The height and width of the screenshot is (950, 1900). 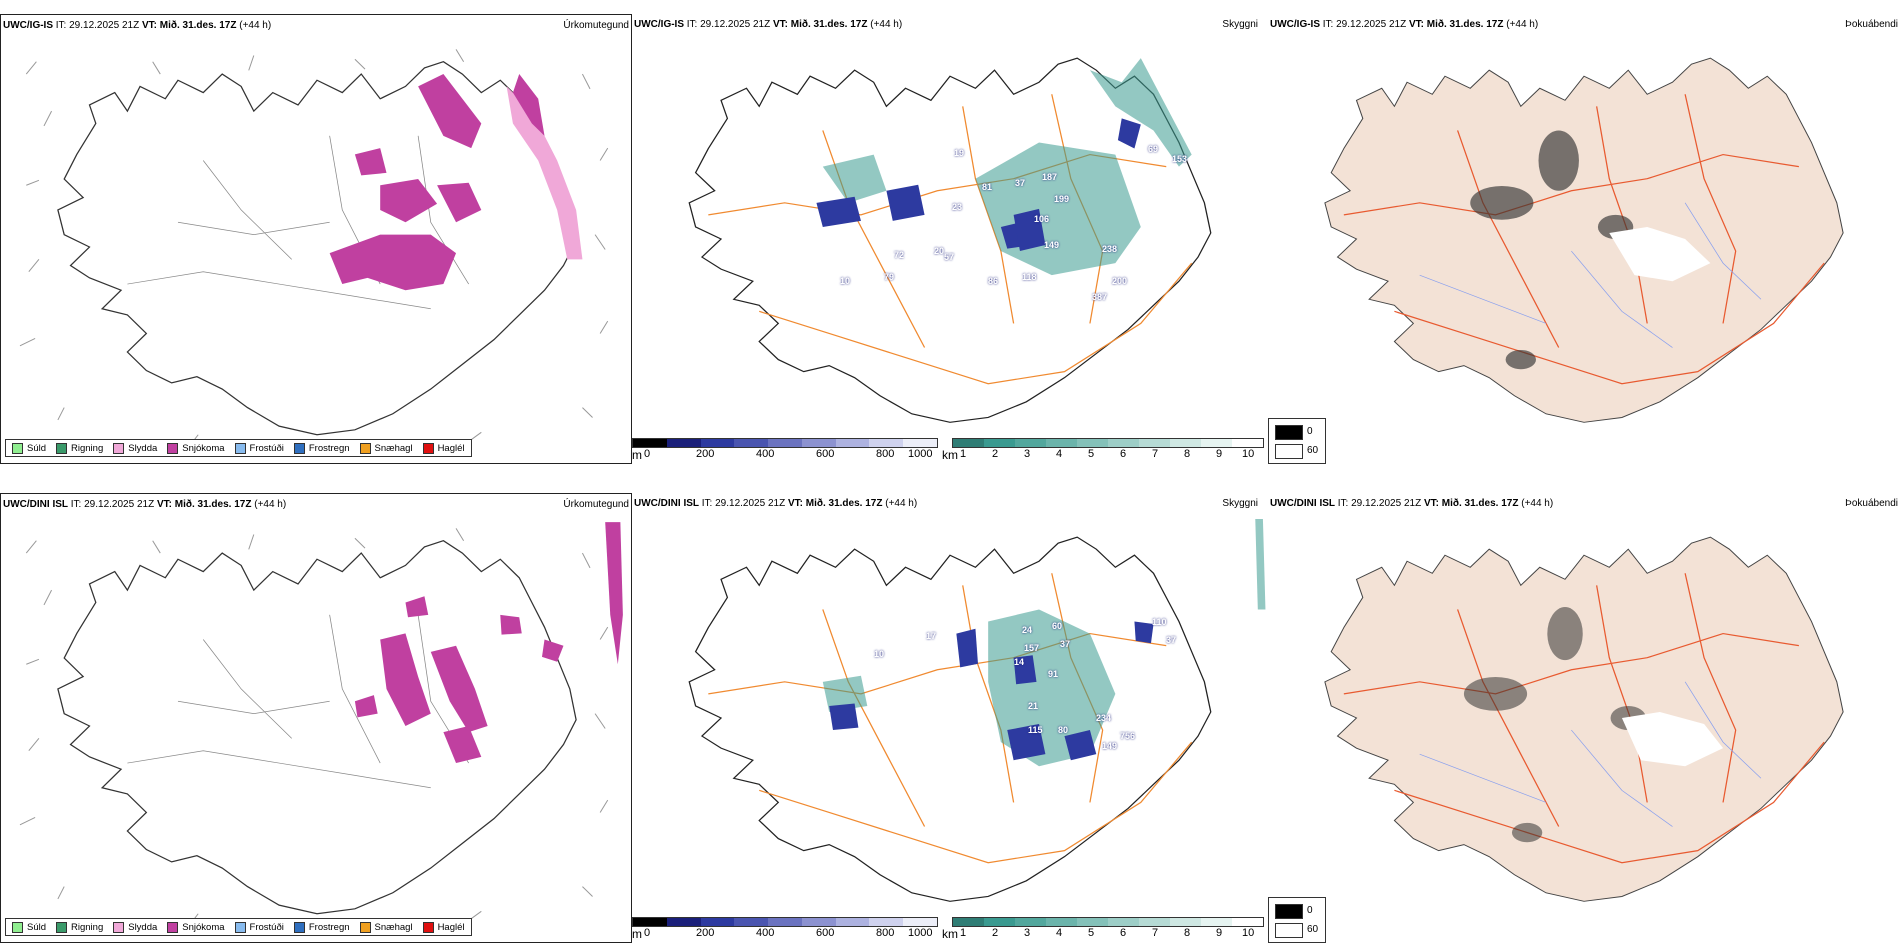 I want to click on ceiling-value-label: 157, so click(x=1032, y=648).